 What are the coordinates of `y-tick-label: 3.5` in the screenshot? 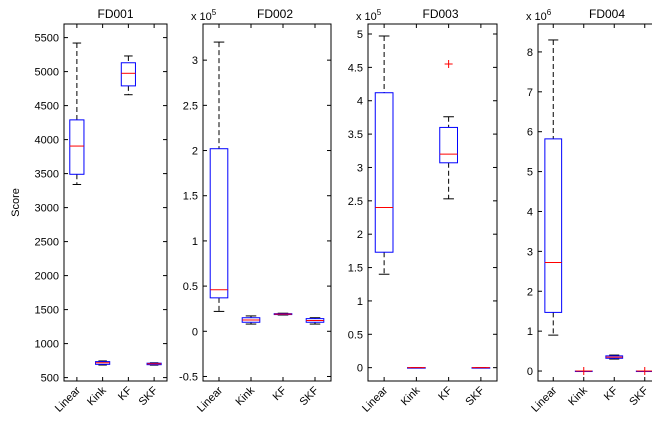 It's located at (355, 135).